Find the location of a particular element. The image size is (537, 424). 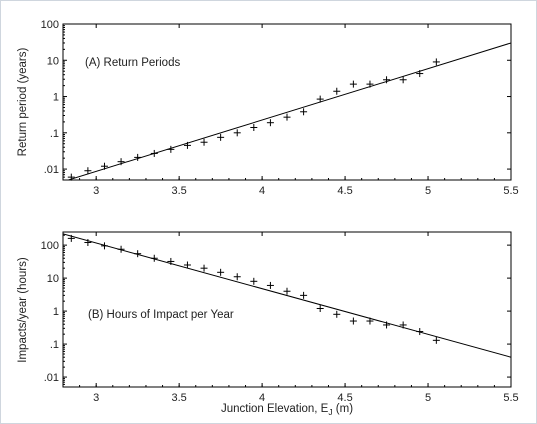

panel-a-x-tick-label: 4 is located at coordinates (262, 191).